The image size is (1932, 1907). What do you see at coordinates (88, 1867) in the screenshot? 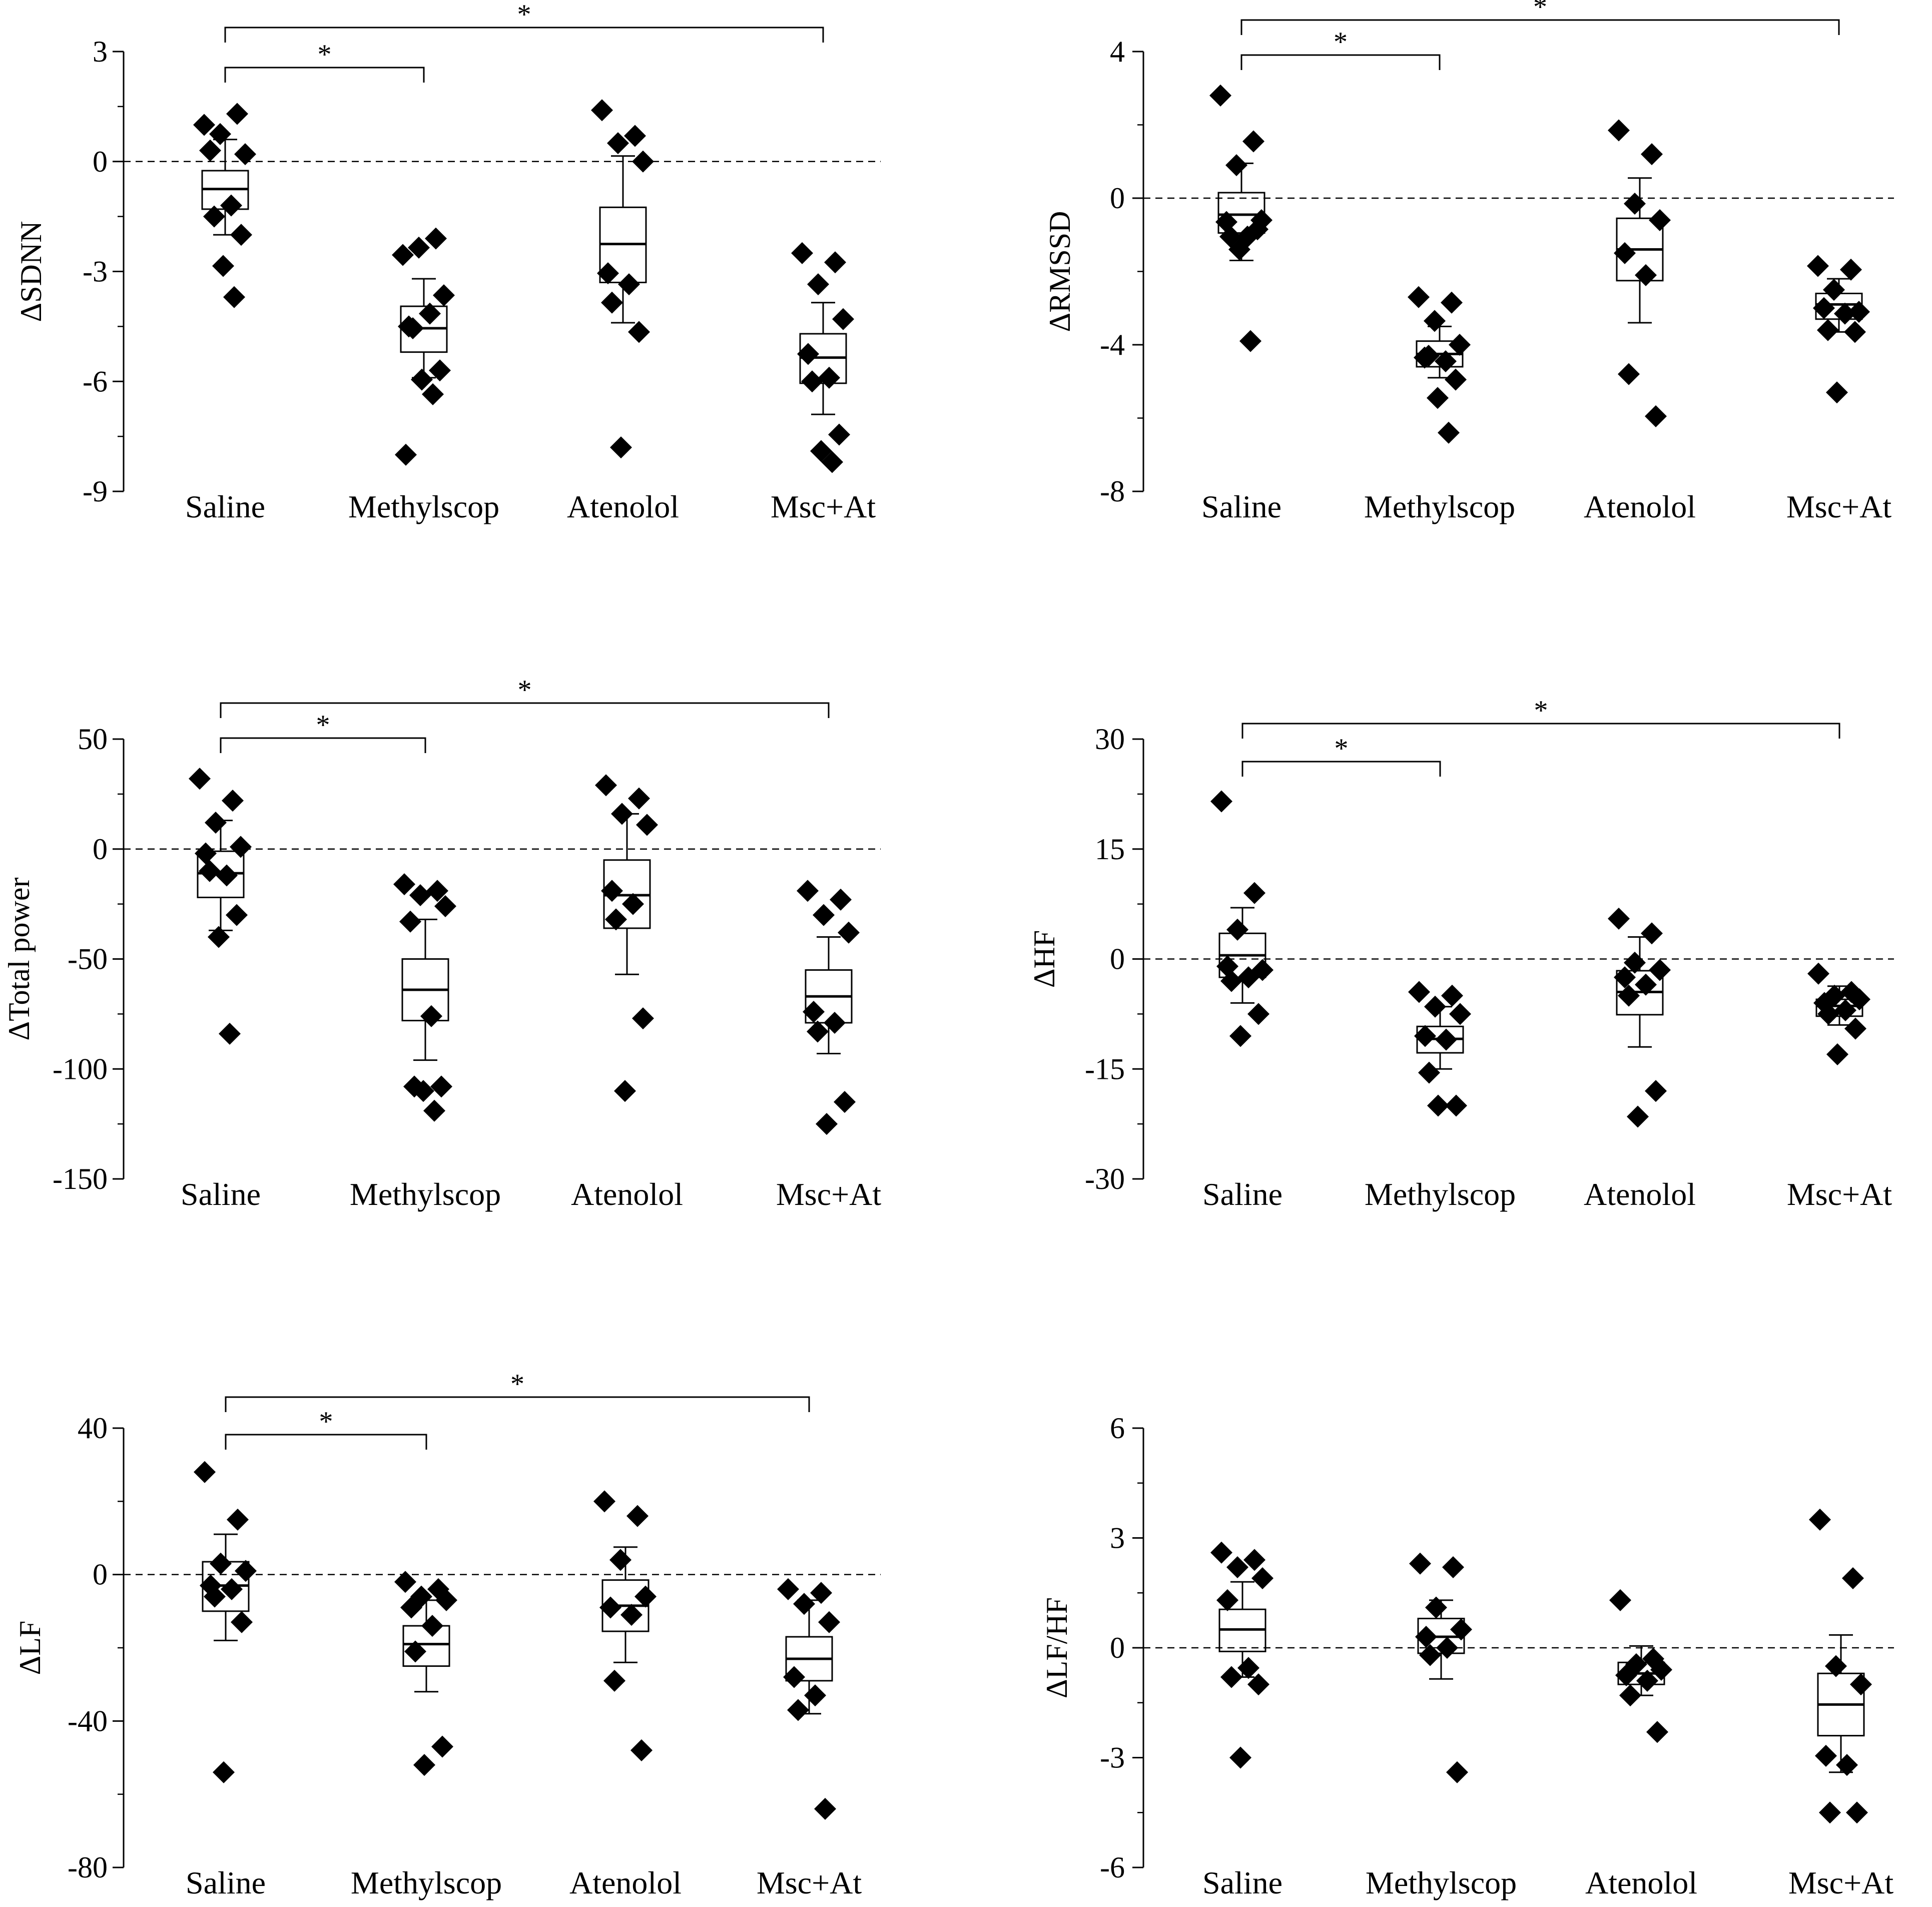
I see `y-tick-label: -80` at bounding box center [88, 1867].